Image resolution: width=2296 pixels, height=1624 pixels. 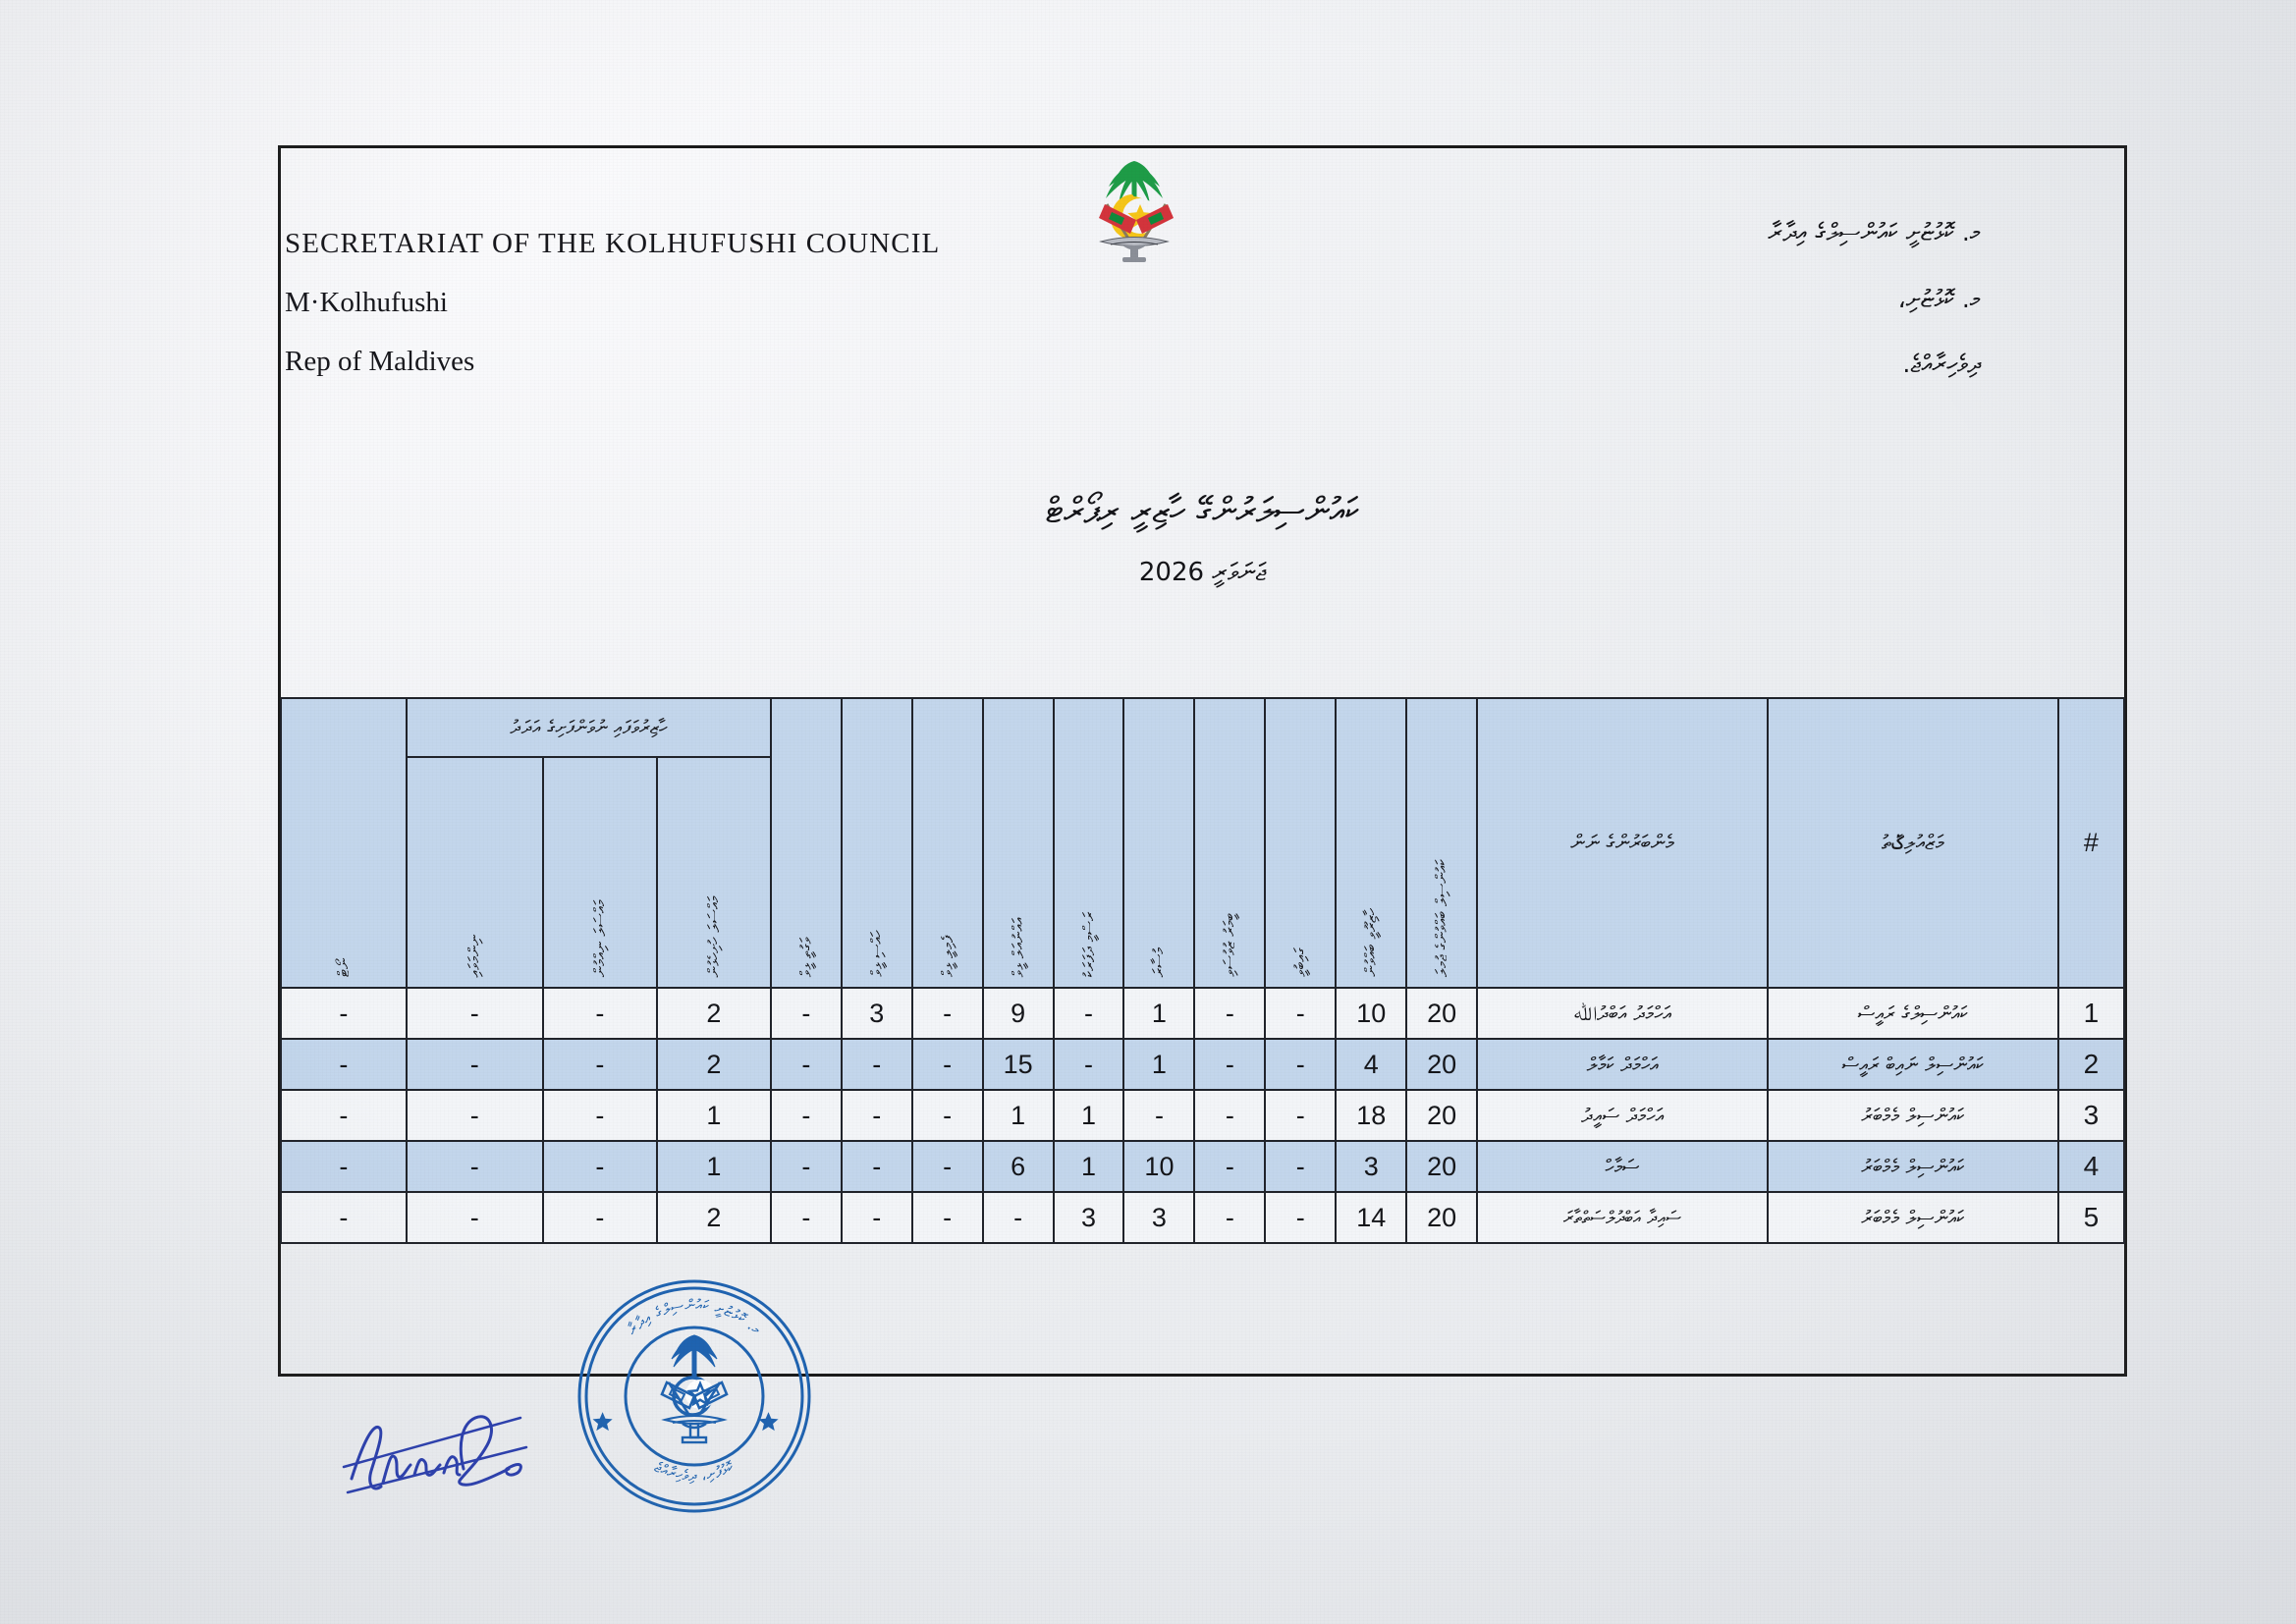 I want to click on cell-annual-leave: -, so click(x=1018, y=1217).